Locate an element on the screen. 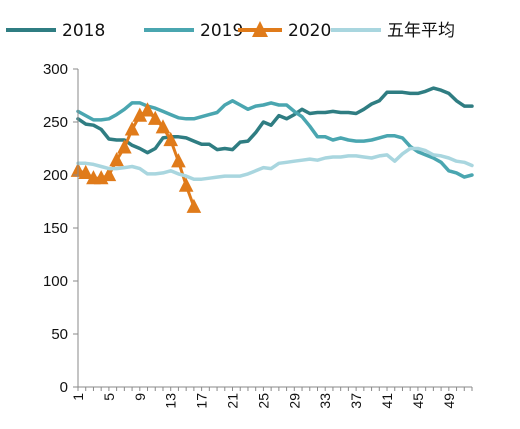 This screenshot has width=520, height=429. x-tick-label: 49 is located at coordinates (449, 401).